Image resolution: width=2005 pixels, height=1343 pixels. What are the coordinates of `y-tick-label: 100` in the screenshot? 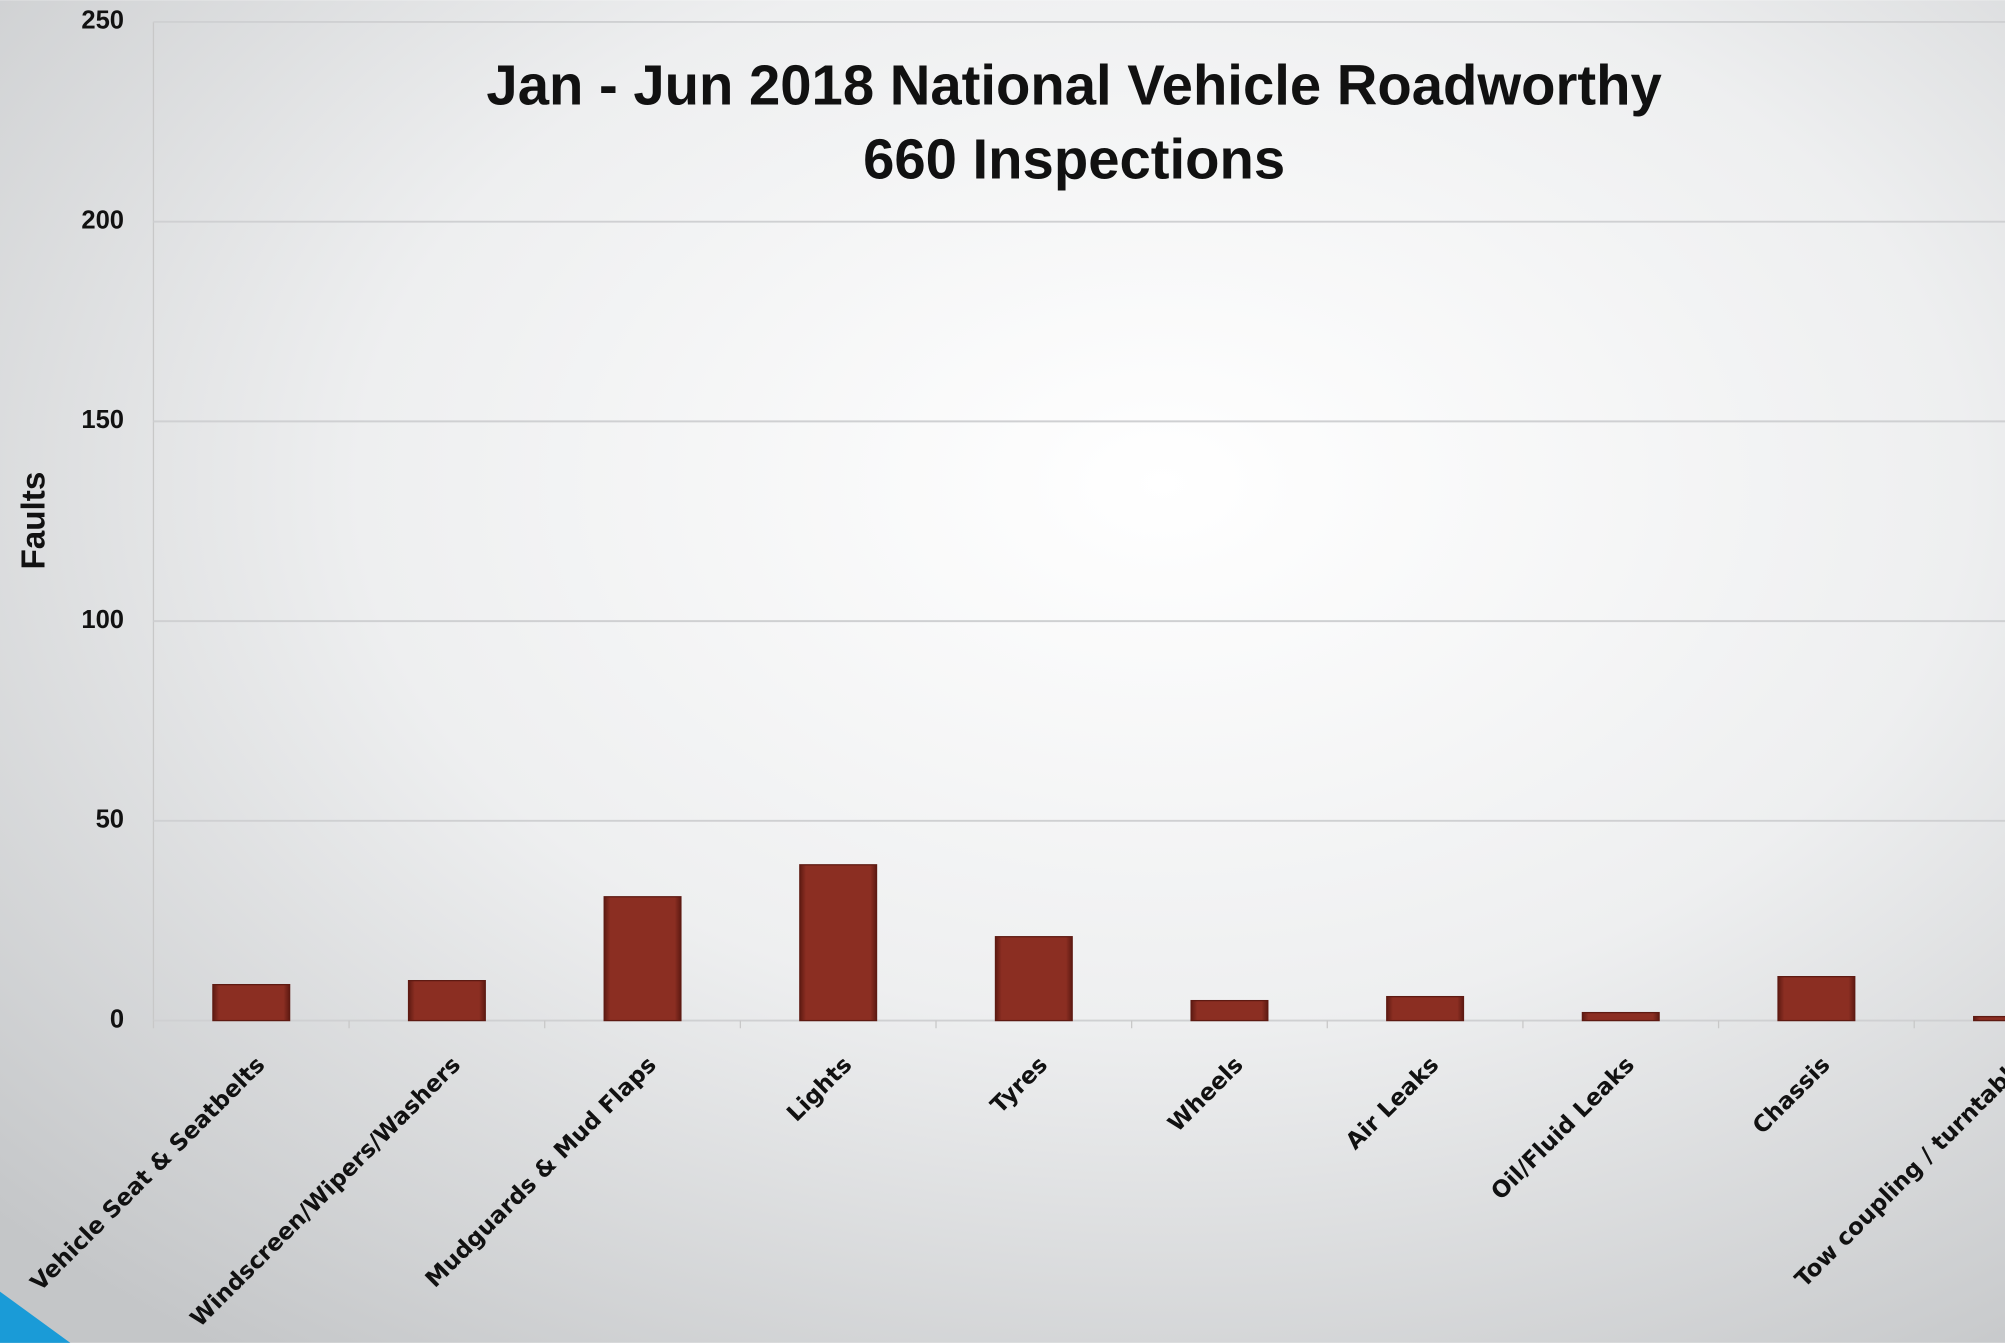 It's located at (102, 620).